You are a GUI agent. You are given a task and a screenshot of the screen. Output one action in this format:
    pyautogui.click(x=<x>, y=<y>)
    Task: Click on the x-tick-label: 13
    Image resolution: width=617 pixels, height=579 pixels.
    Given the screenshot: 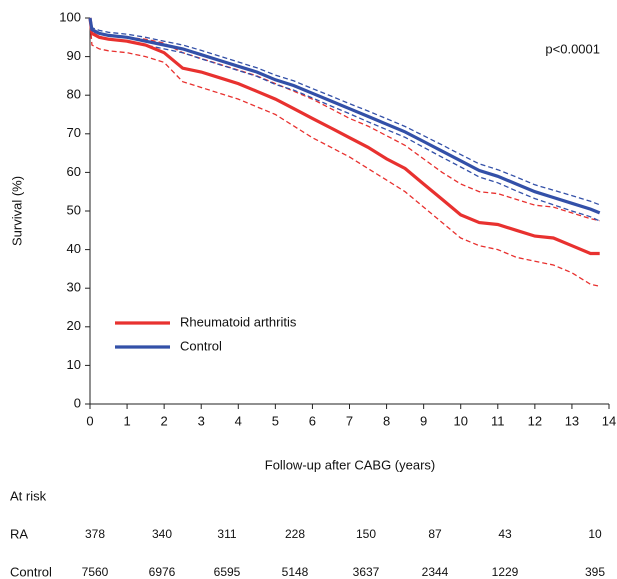 What is the action you would take?
    pyautogui.click(x=572, y=420)
    